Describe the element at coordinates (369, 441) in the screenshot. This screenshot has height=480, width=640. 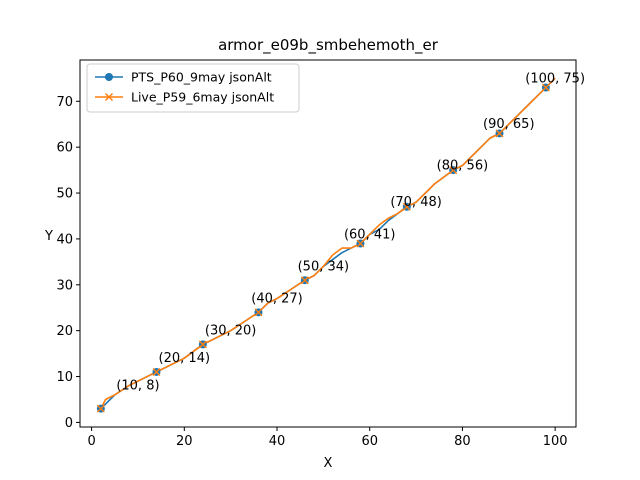
I see `x-tick-label: 60` at that location.